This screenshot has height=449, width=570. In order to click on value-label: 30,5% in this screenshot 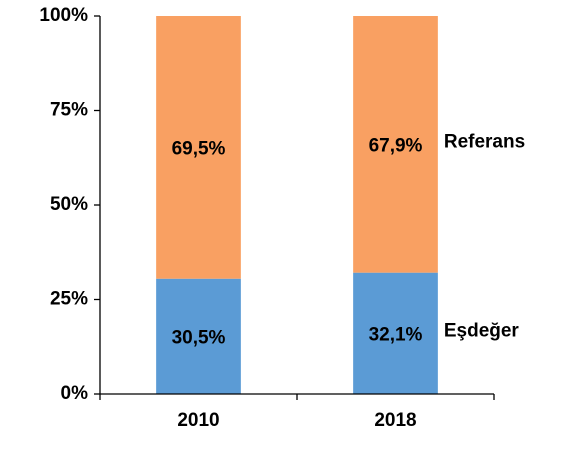, I will do `click(199, 337)`.